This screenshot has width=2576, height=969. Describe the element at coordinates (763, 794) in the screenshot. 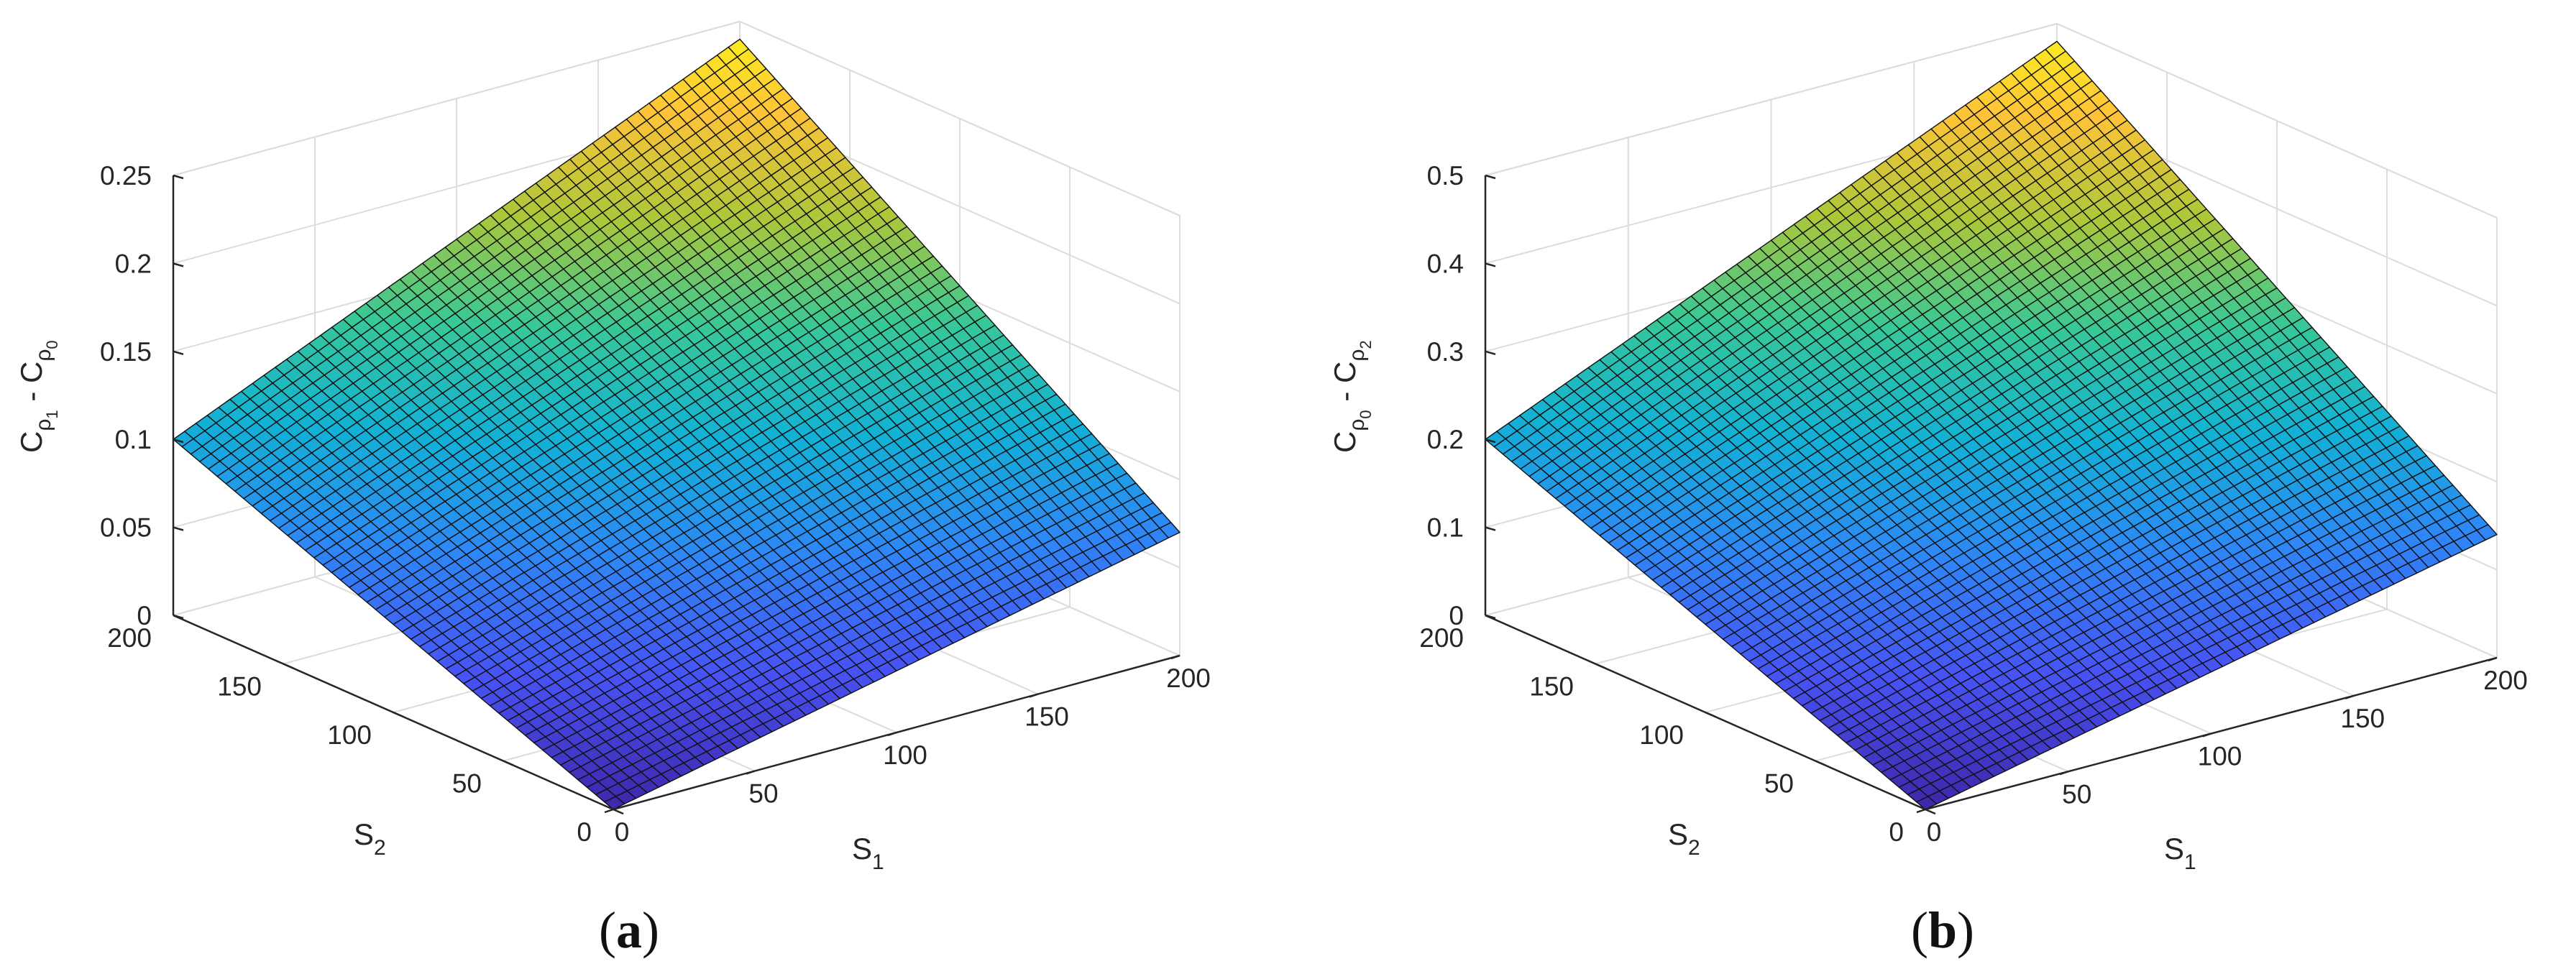

I see `panel-a-x-tick-label: 50` at that location.